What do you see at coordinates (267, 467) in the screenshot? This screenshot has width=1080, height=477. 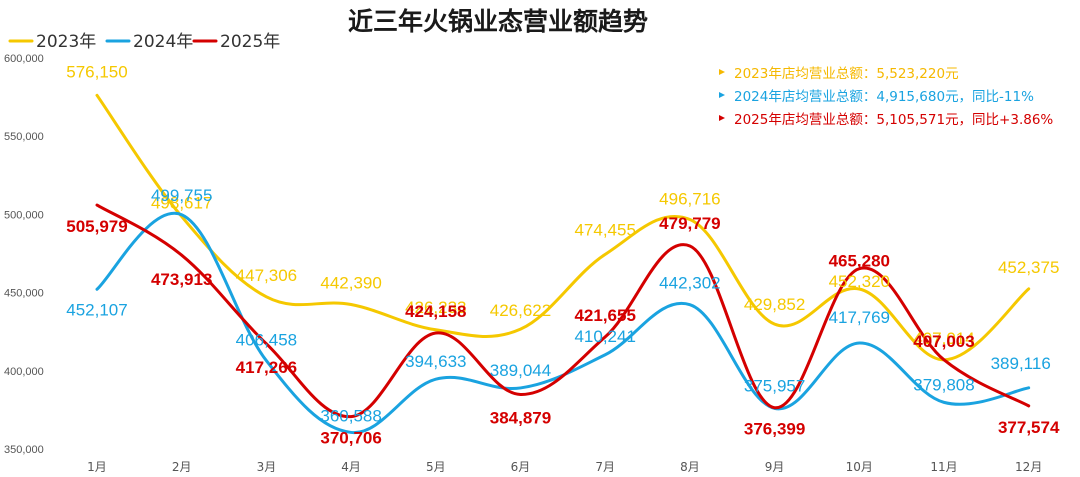 I see `x-tick-label: 3月` at bounding box center [267, 467].